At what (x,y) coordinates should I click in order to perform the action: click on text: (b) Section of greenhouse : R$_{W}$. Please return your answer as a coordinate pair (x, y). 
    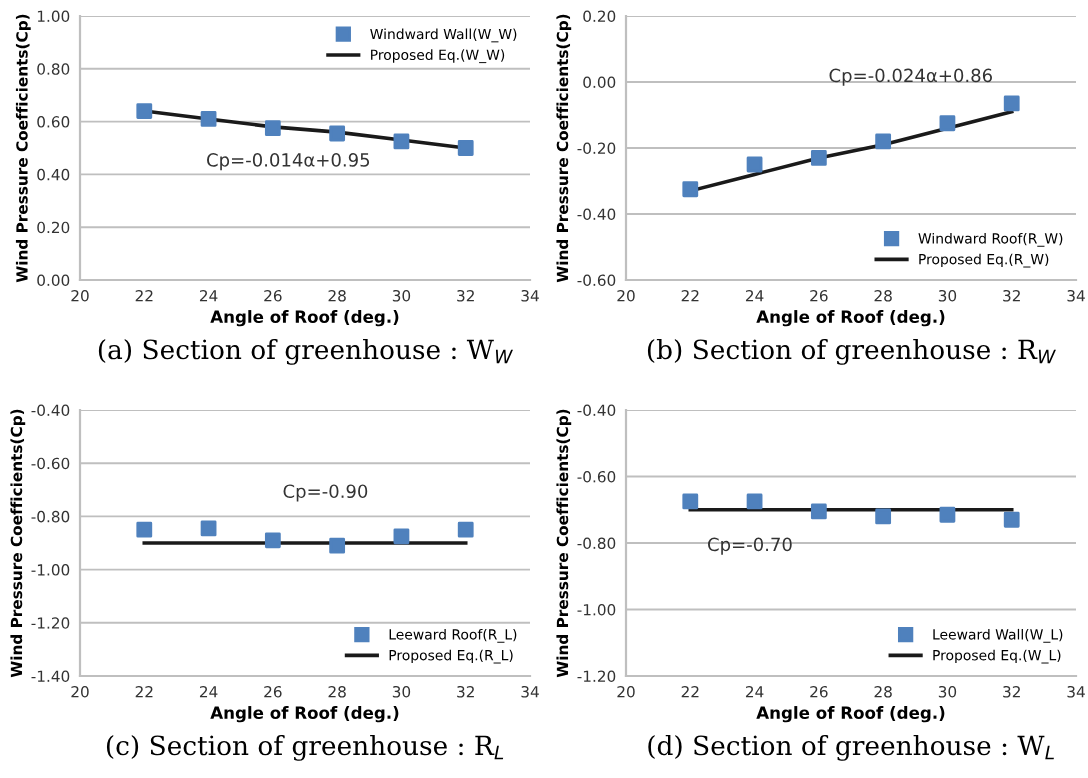
    Looking at the image, I should click on (851, 351).